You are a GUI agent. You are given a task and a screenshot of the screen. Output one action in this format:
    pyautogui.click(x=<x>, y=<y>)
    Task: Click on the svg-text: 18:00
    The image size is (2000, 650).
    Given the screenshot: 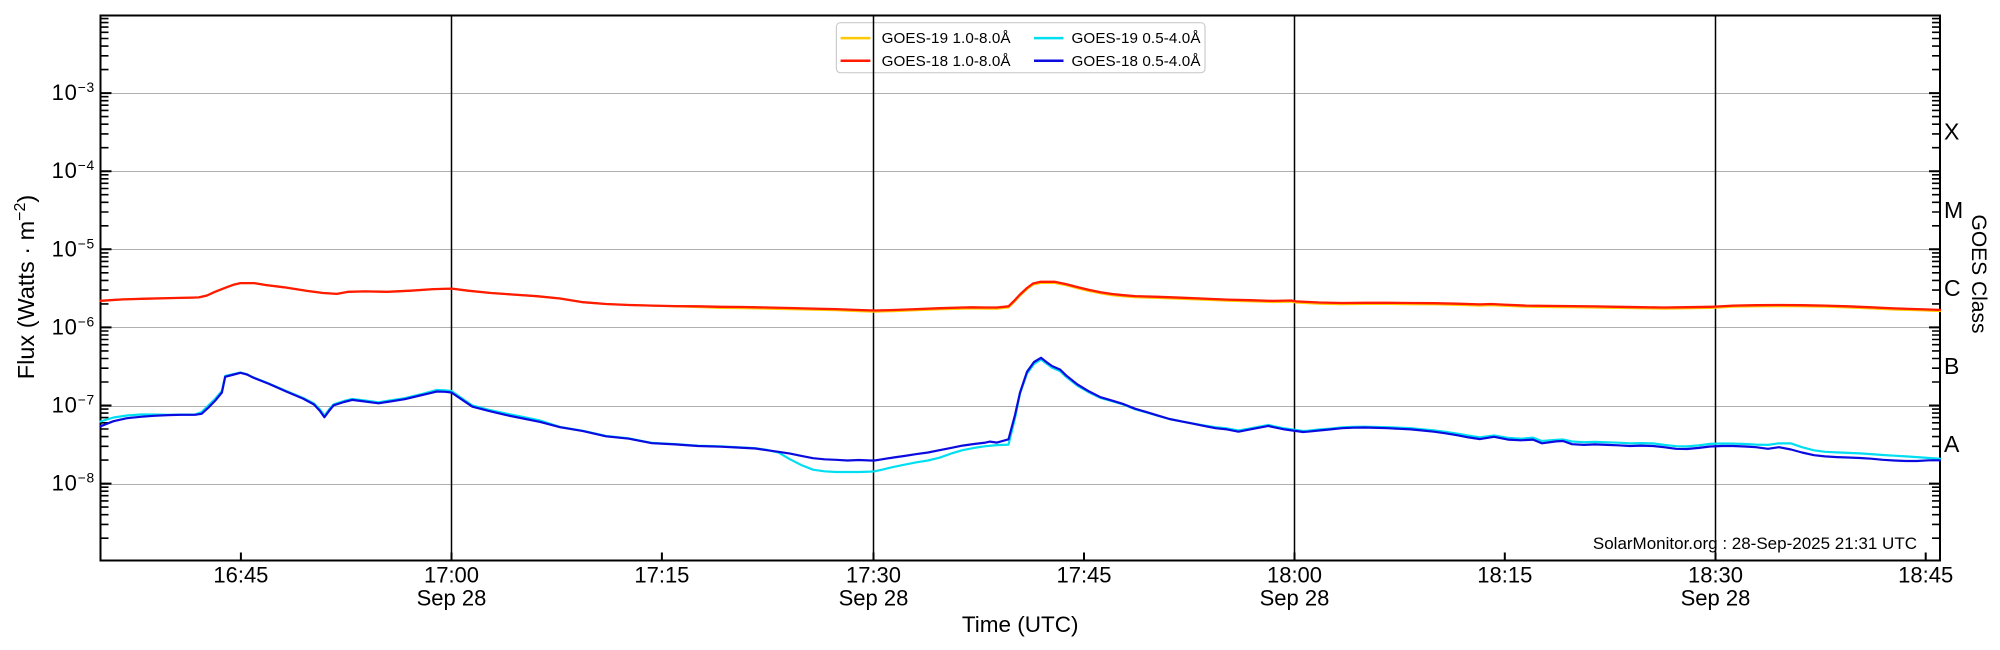 What is the action you would take?
    pyautogui.click(x=1294, y=575)
    